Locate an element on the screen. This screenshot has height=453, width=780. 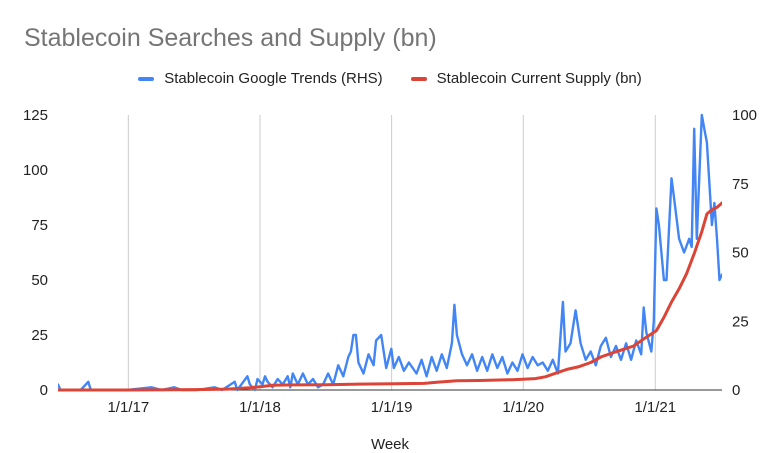
y-right-tick-label: 25 is located at coordinates (740, 321).